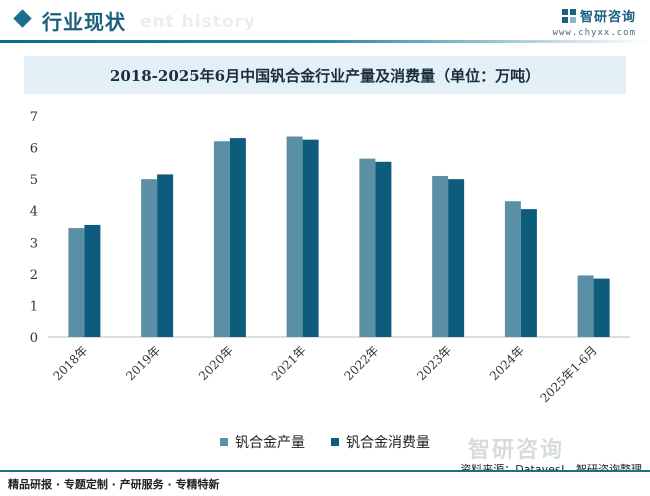 Image resolution: width=650 pixels, height=496 pixels. I want to click on x-tick-label: 2018年, so click(71, 363).